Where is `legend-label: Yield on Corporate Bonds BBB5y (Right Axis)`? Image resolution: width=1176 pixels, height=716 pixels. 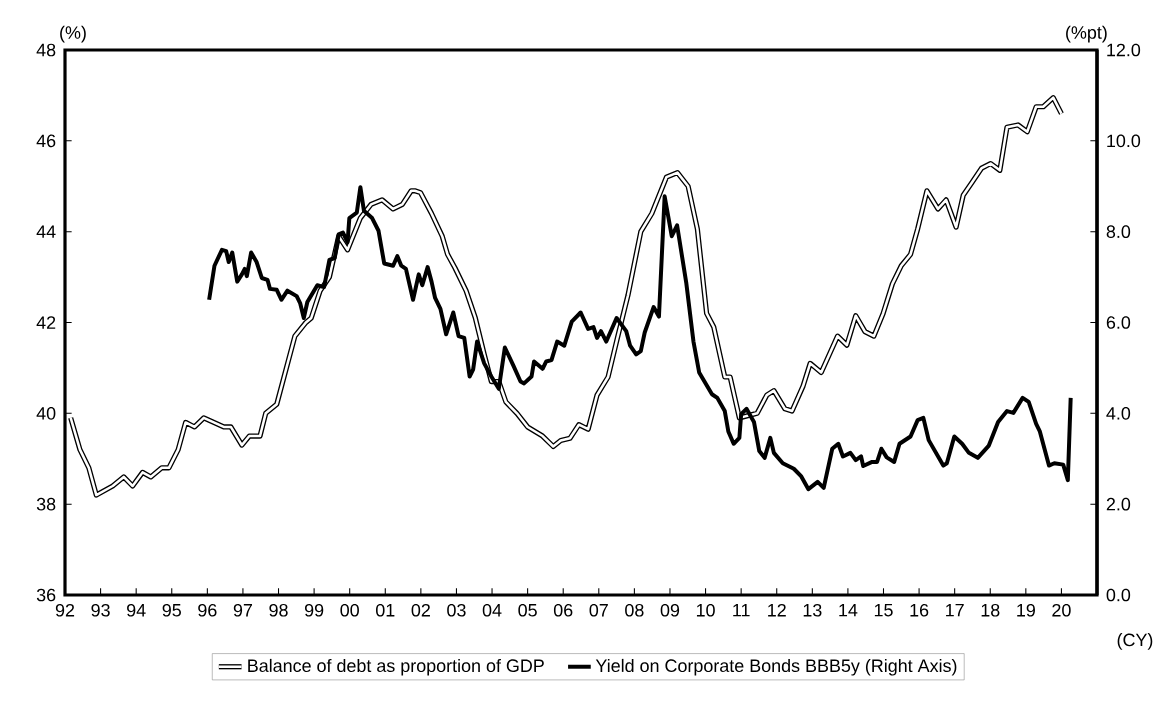 legend-label: Yield on Corporate Bonds BBB5y (Right Axis) is located at coordinates (776, 667).